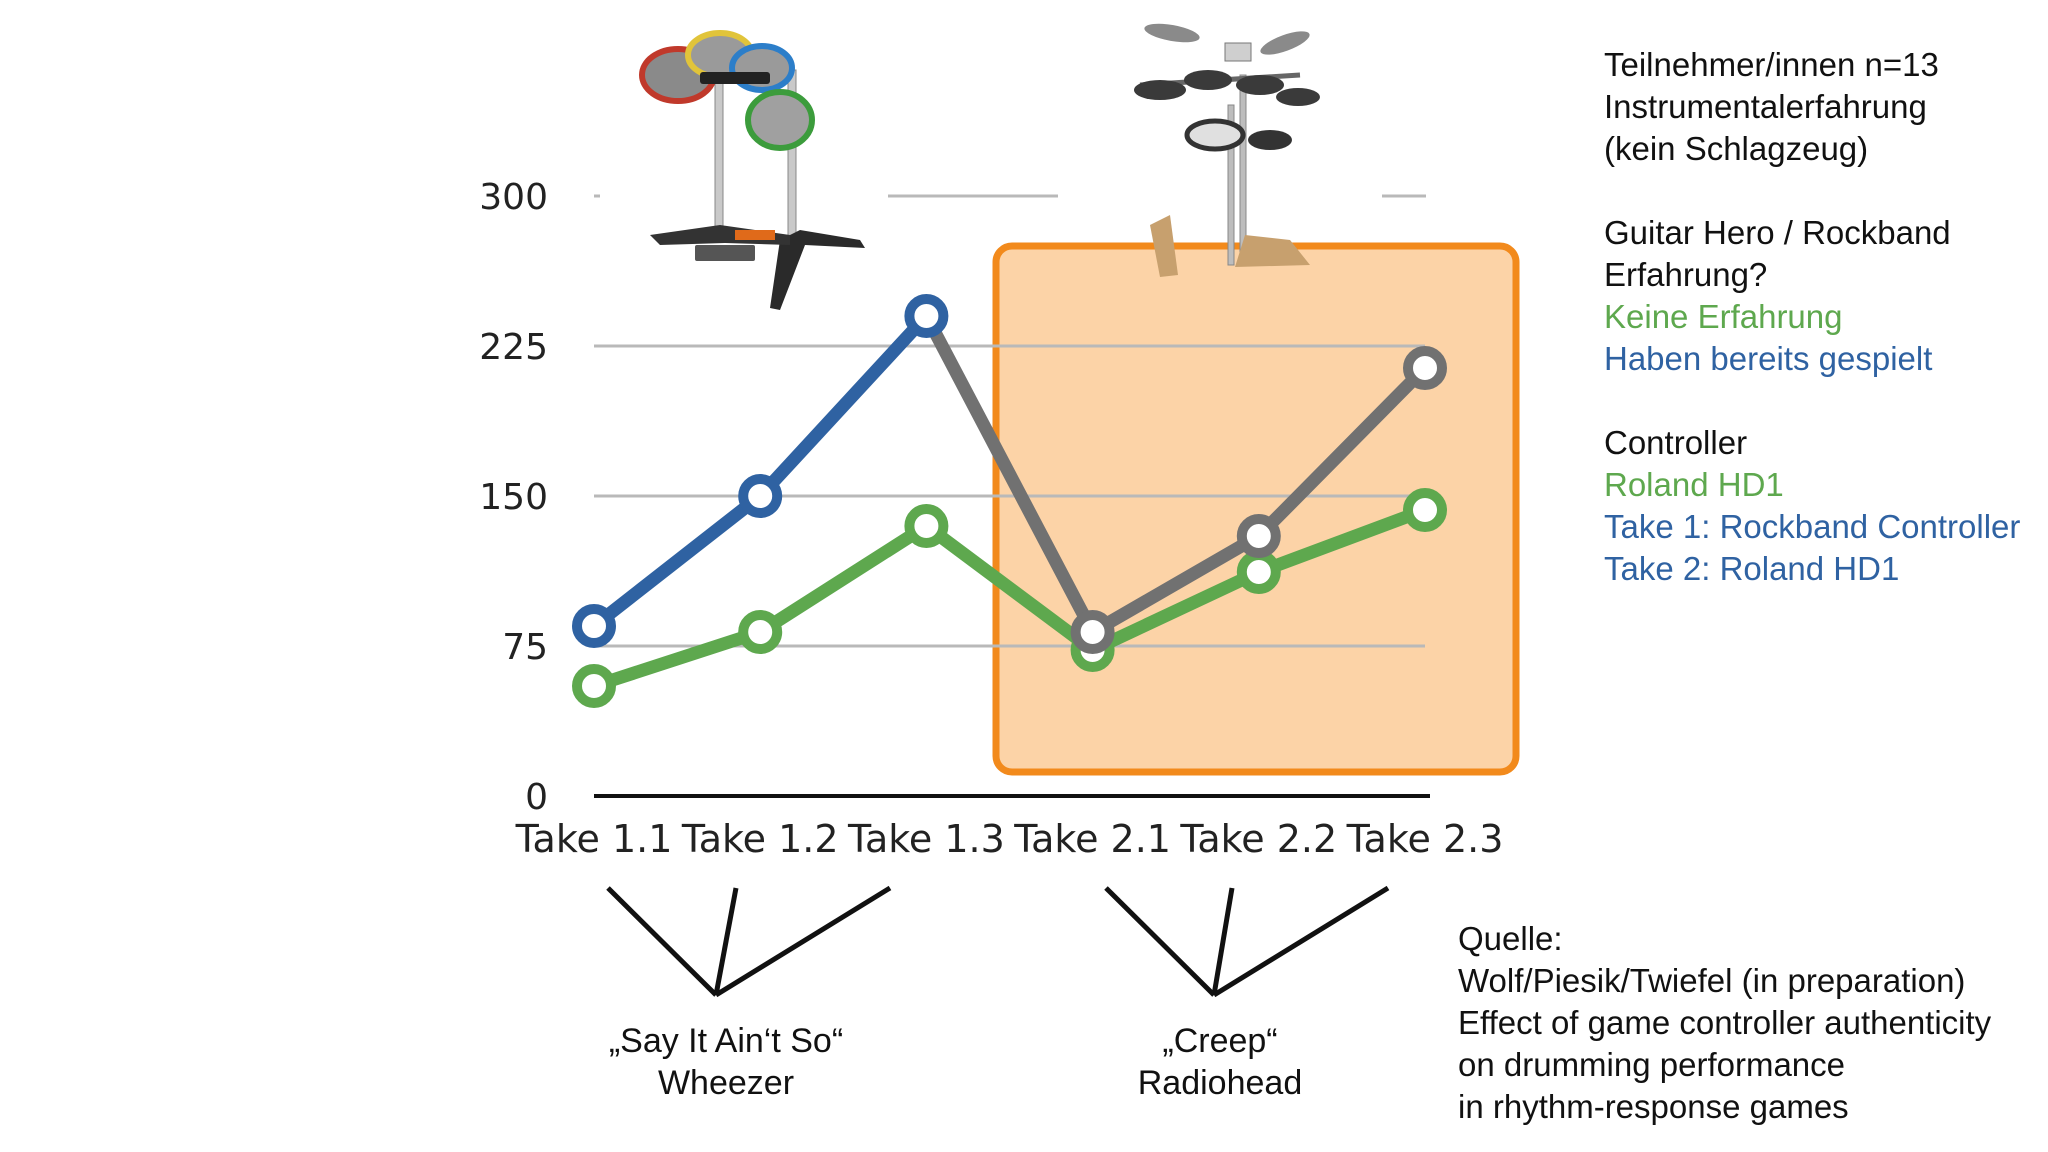  What do you see at coordinates (1712, 980) in the screenshot?
I see `source-line: Wolf/Piesik/Twiefel (in preparation)` at bounding box center [1712, 980].